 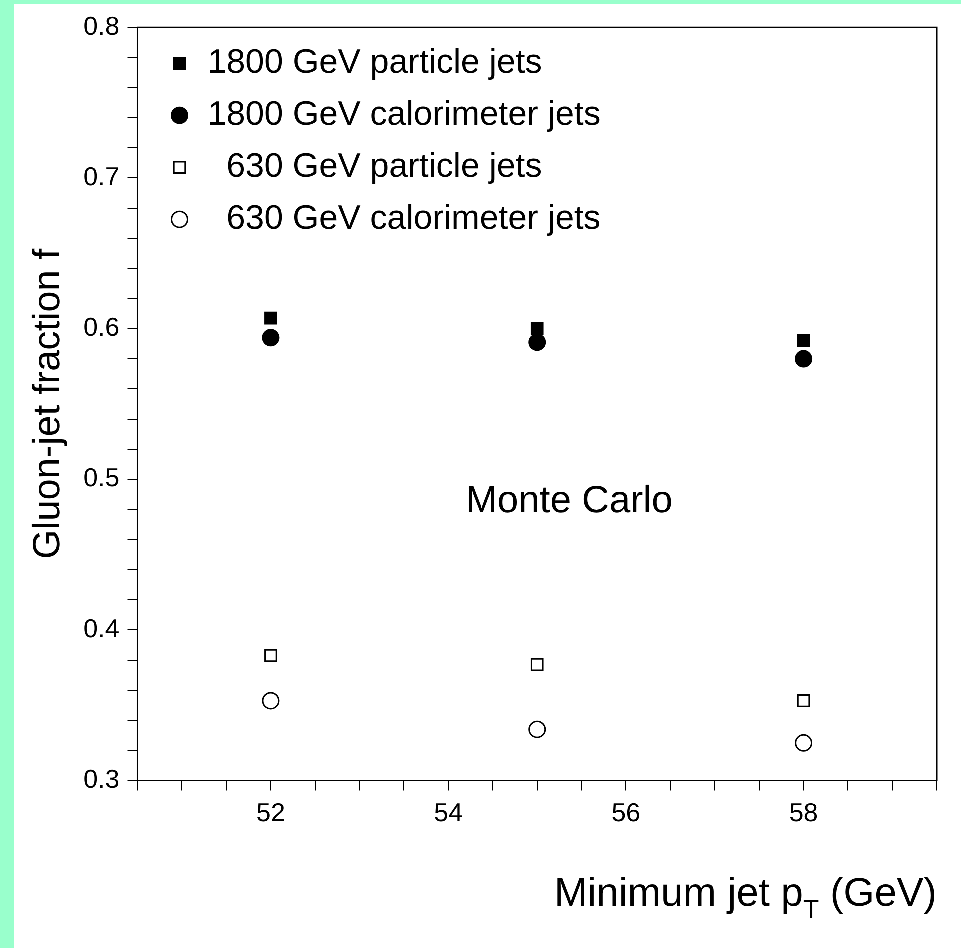 I want to click on annotation: Monte Carlo, so click(x=569, y=501).